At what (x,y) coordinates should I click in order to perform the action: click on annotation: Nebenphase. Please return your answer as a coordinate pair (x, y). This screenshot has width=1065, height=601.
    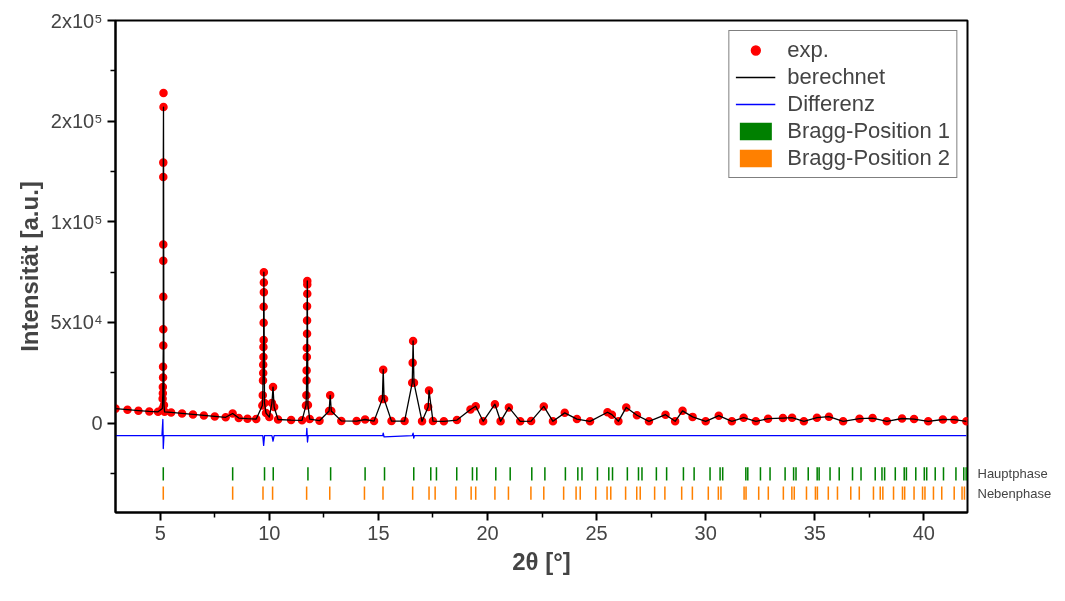
    Looking at the image, I should click on (1014, 493).